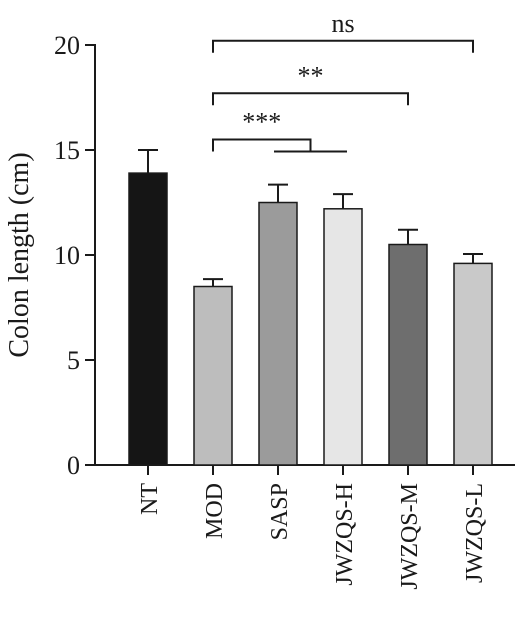 Image resolution: width=527 pixels, height=631 pixels. I want to click on x-tick-label: NT, so click(150, 499).